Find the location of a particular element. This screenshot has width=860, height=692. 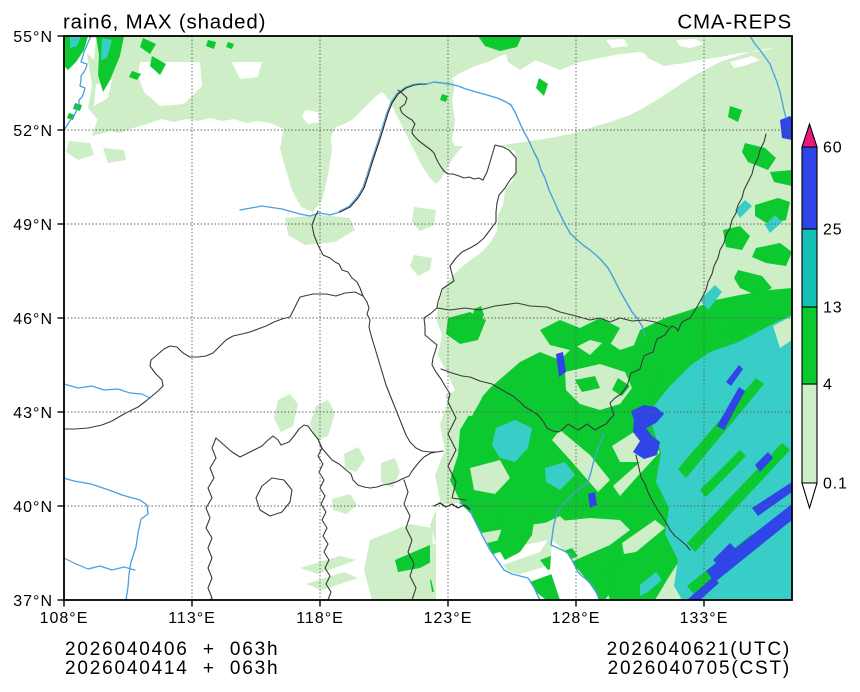

svg-text: 37°N is located at coordinates (33, 601).